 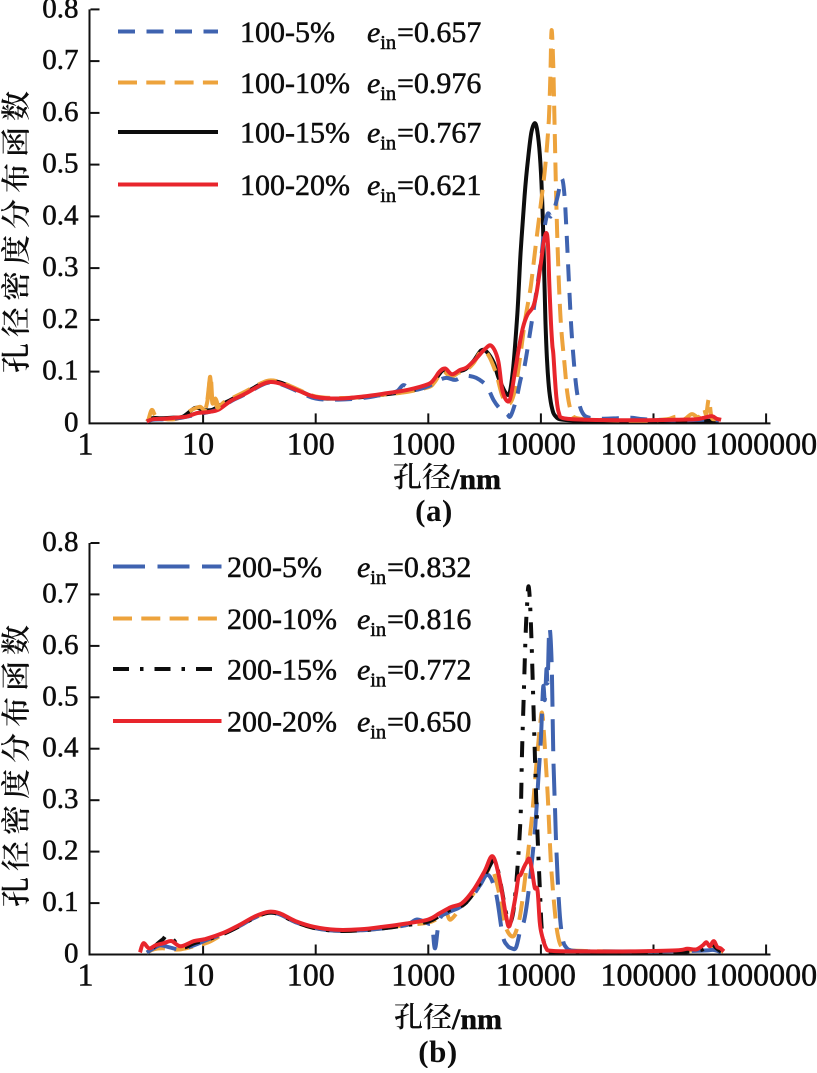 I want to click on svg-text: 100-5%, so click(x=287, y=32).